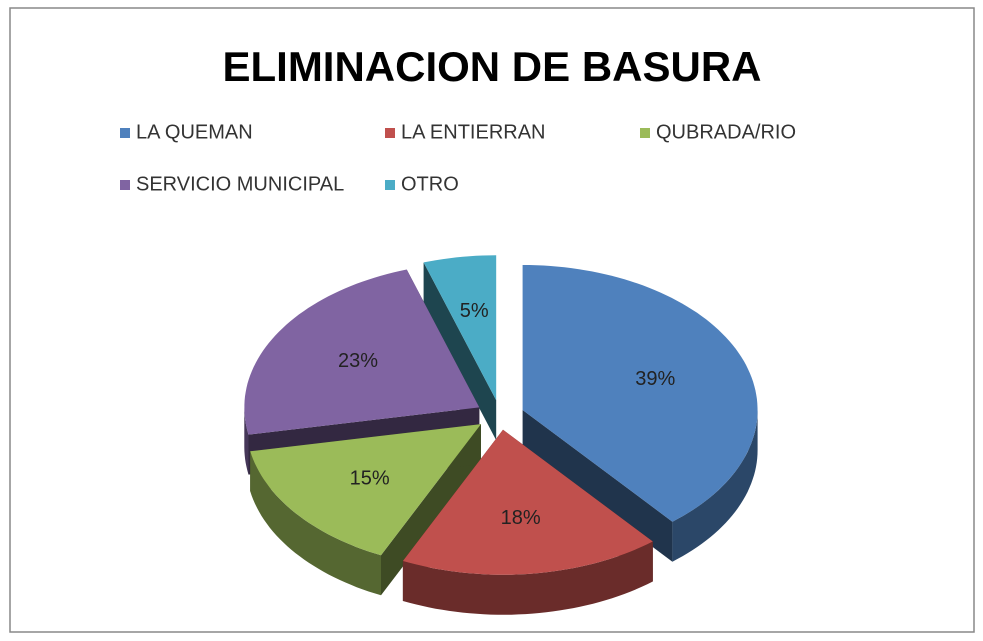  I want to click on data-label: 23%, so click(358, 361).